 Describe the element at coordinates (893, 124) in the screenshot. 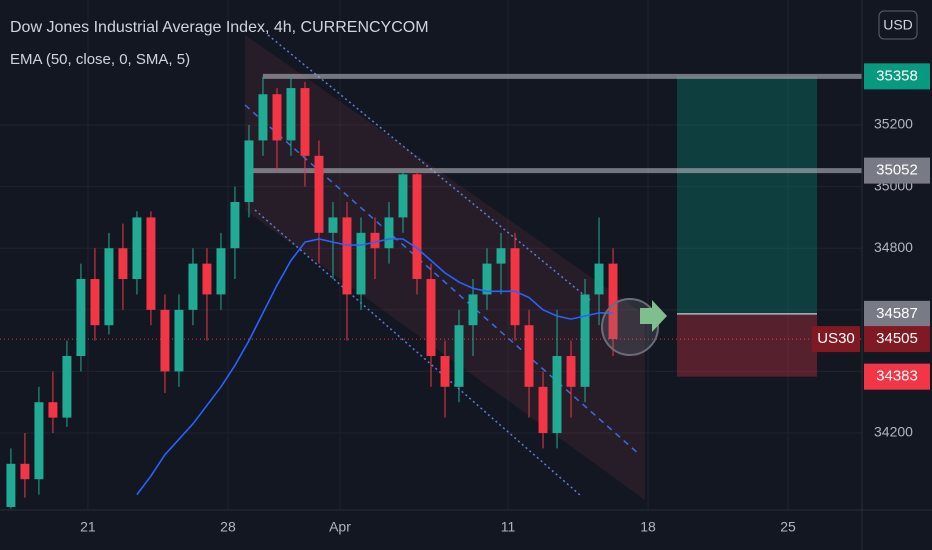

I see `y-tick-label: 35200` at that location.